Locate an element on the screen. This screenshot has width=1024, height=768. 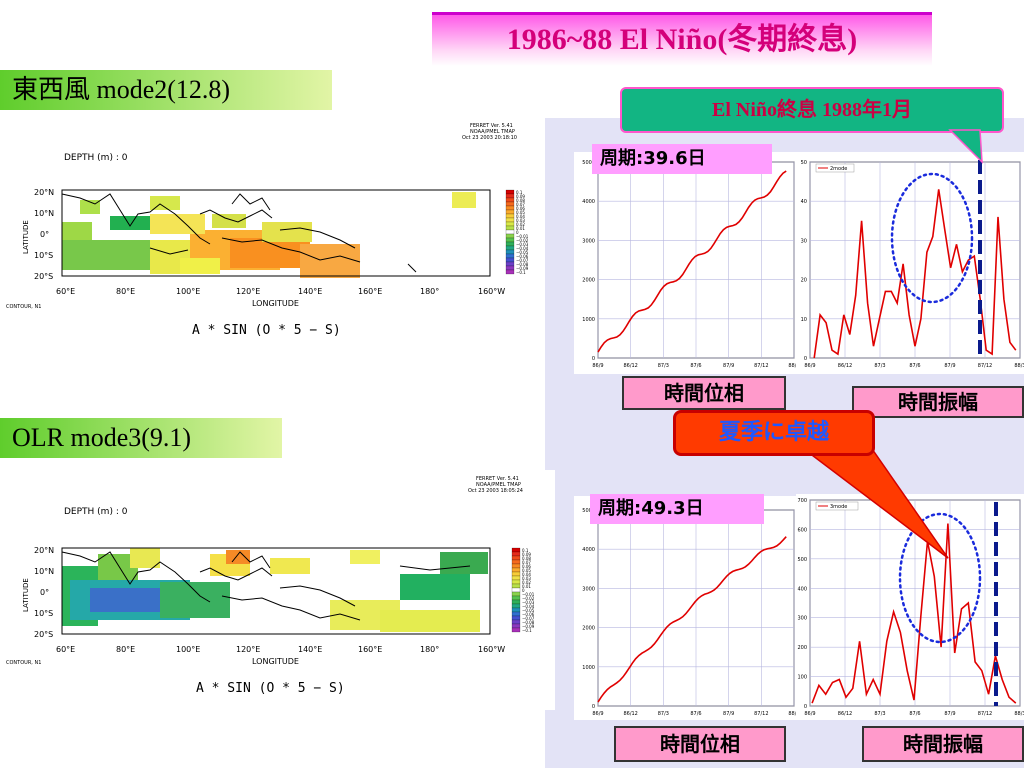
legend-label: 0 is located at coordinates (523, 590).